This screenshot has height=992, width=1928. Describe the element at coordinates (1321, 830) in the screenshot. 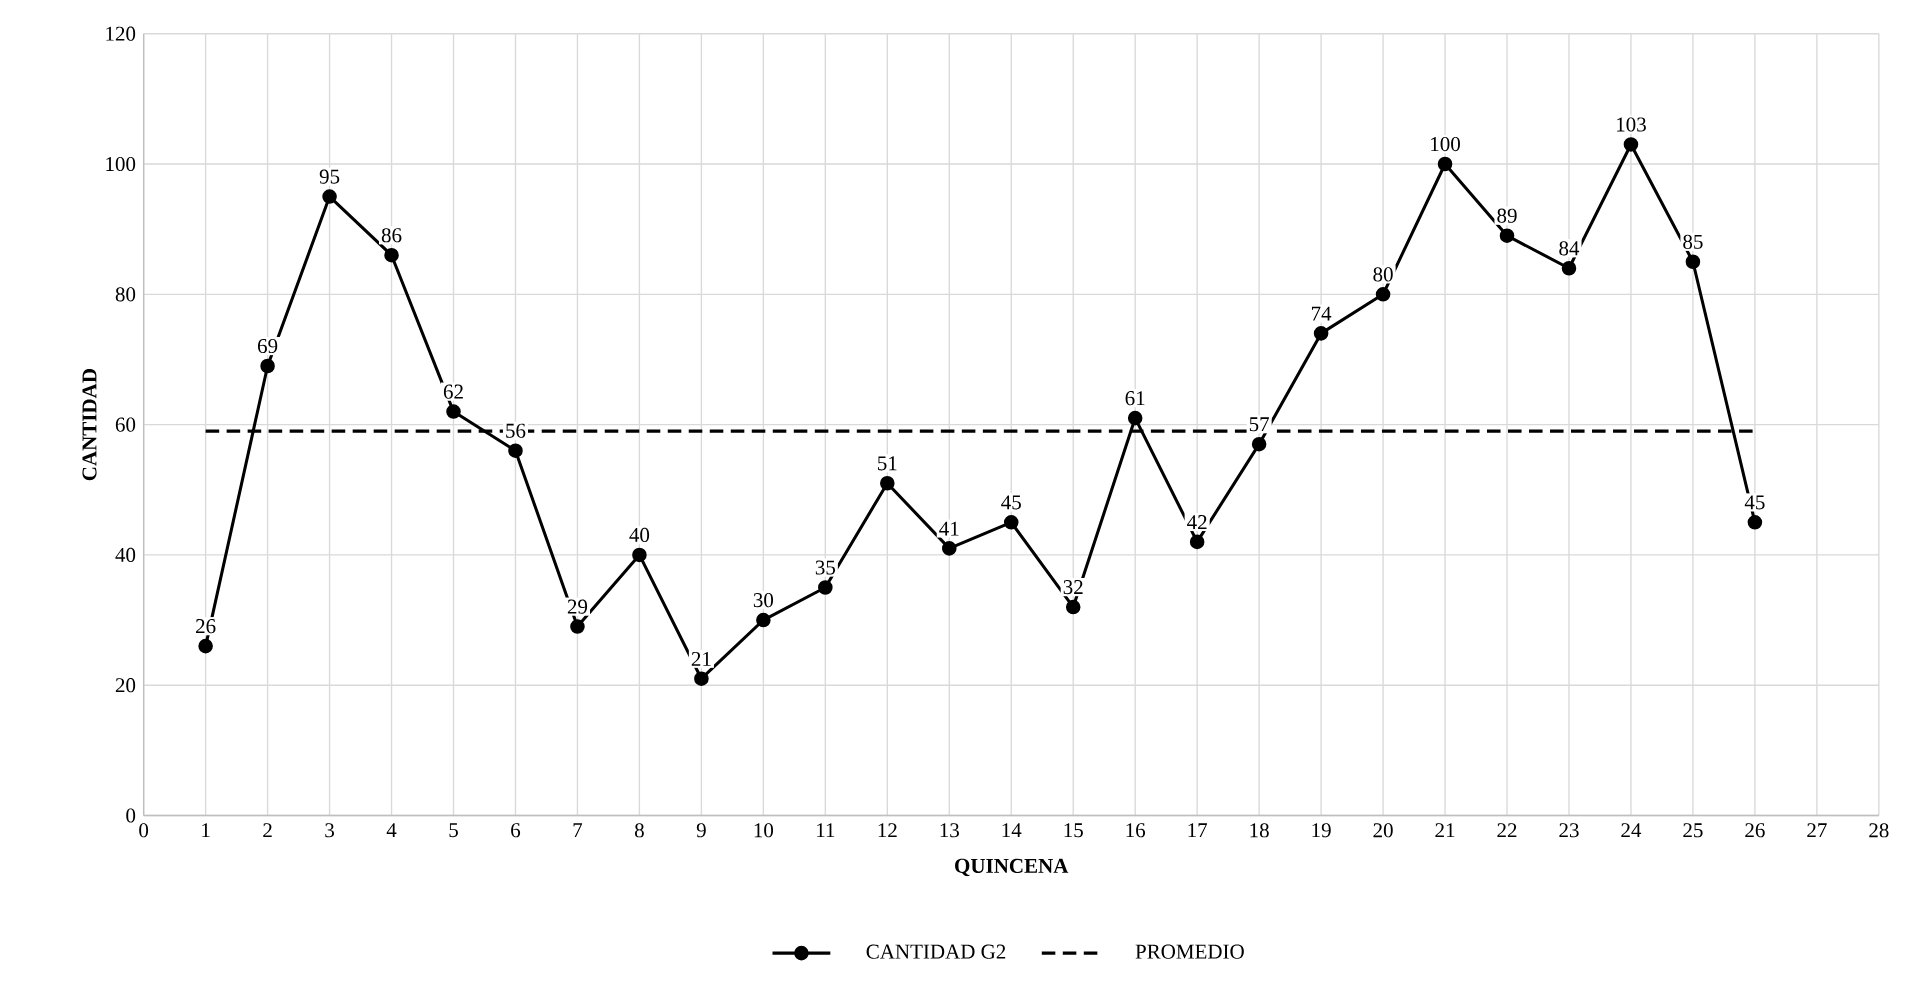

I see `x-tick-label: 19` at that location.